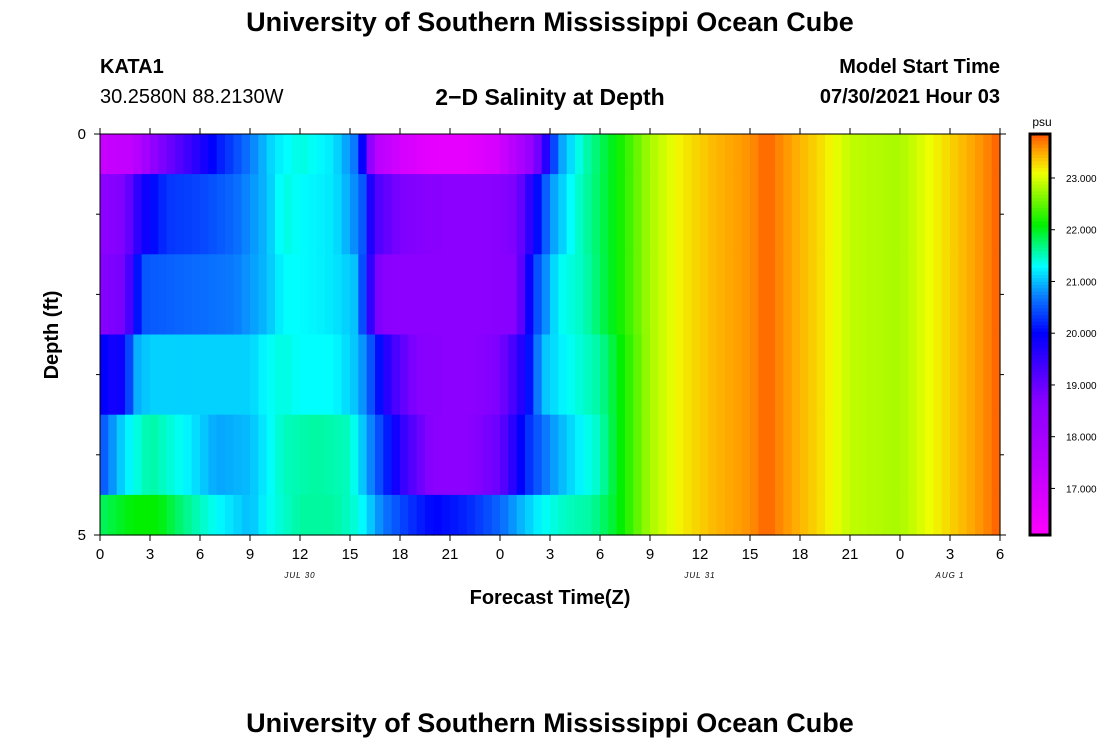 The image size is (1100, 750). What do you see at coordinates (450, 554) in the screenshot?
I see `x-tick-label: 21` at bounding box center [450, 554].